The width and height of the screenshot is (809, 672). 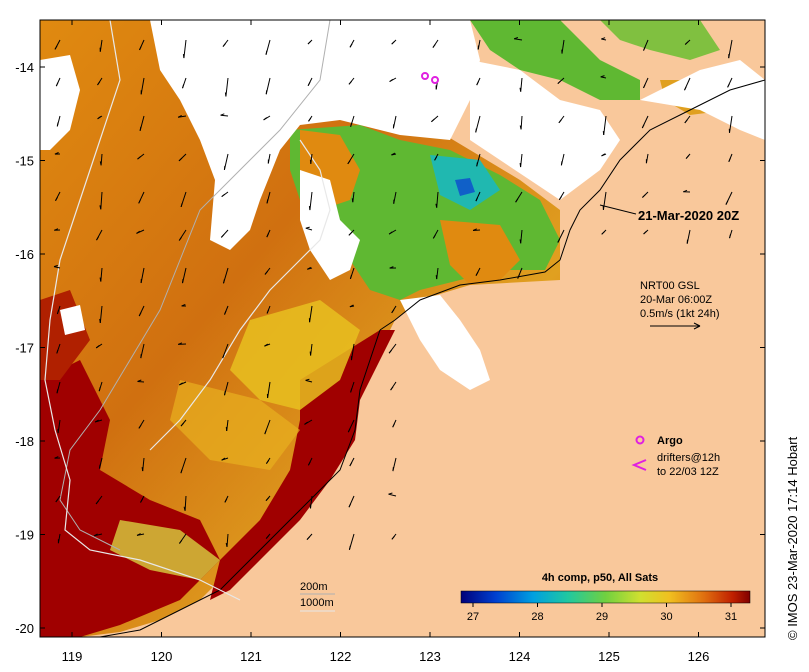 What do you see at coordinates (314, 587) in the screenshot?
I see `contour-200m-label: 200m` at bounding box center [314, 587].